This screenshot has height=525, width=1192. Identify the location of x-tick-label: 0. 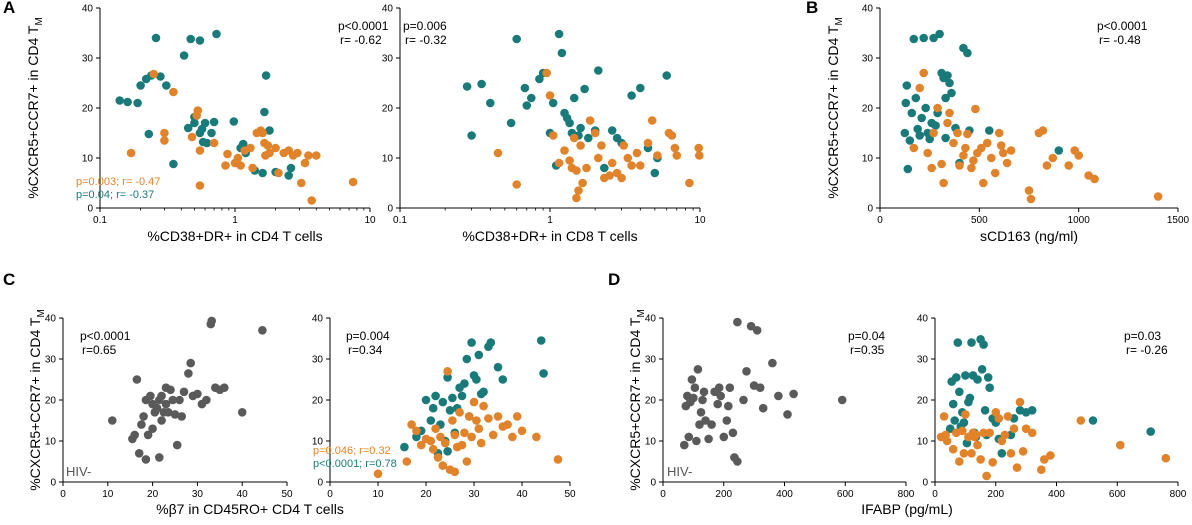
(663, 494).